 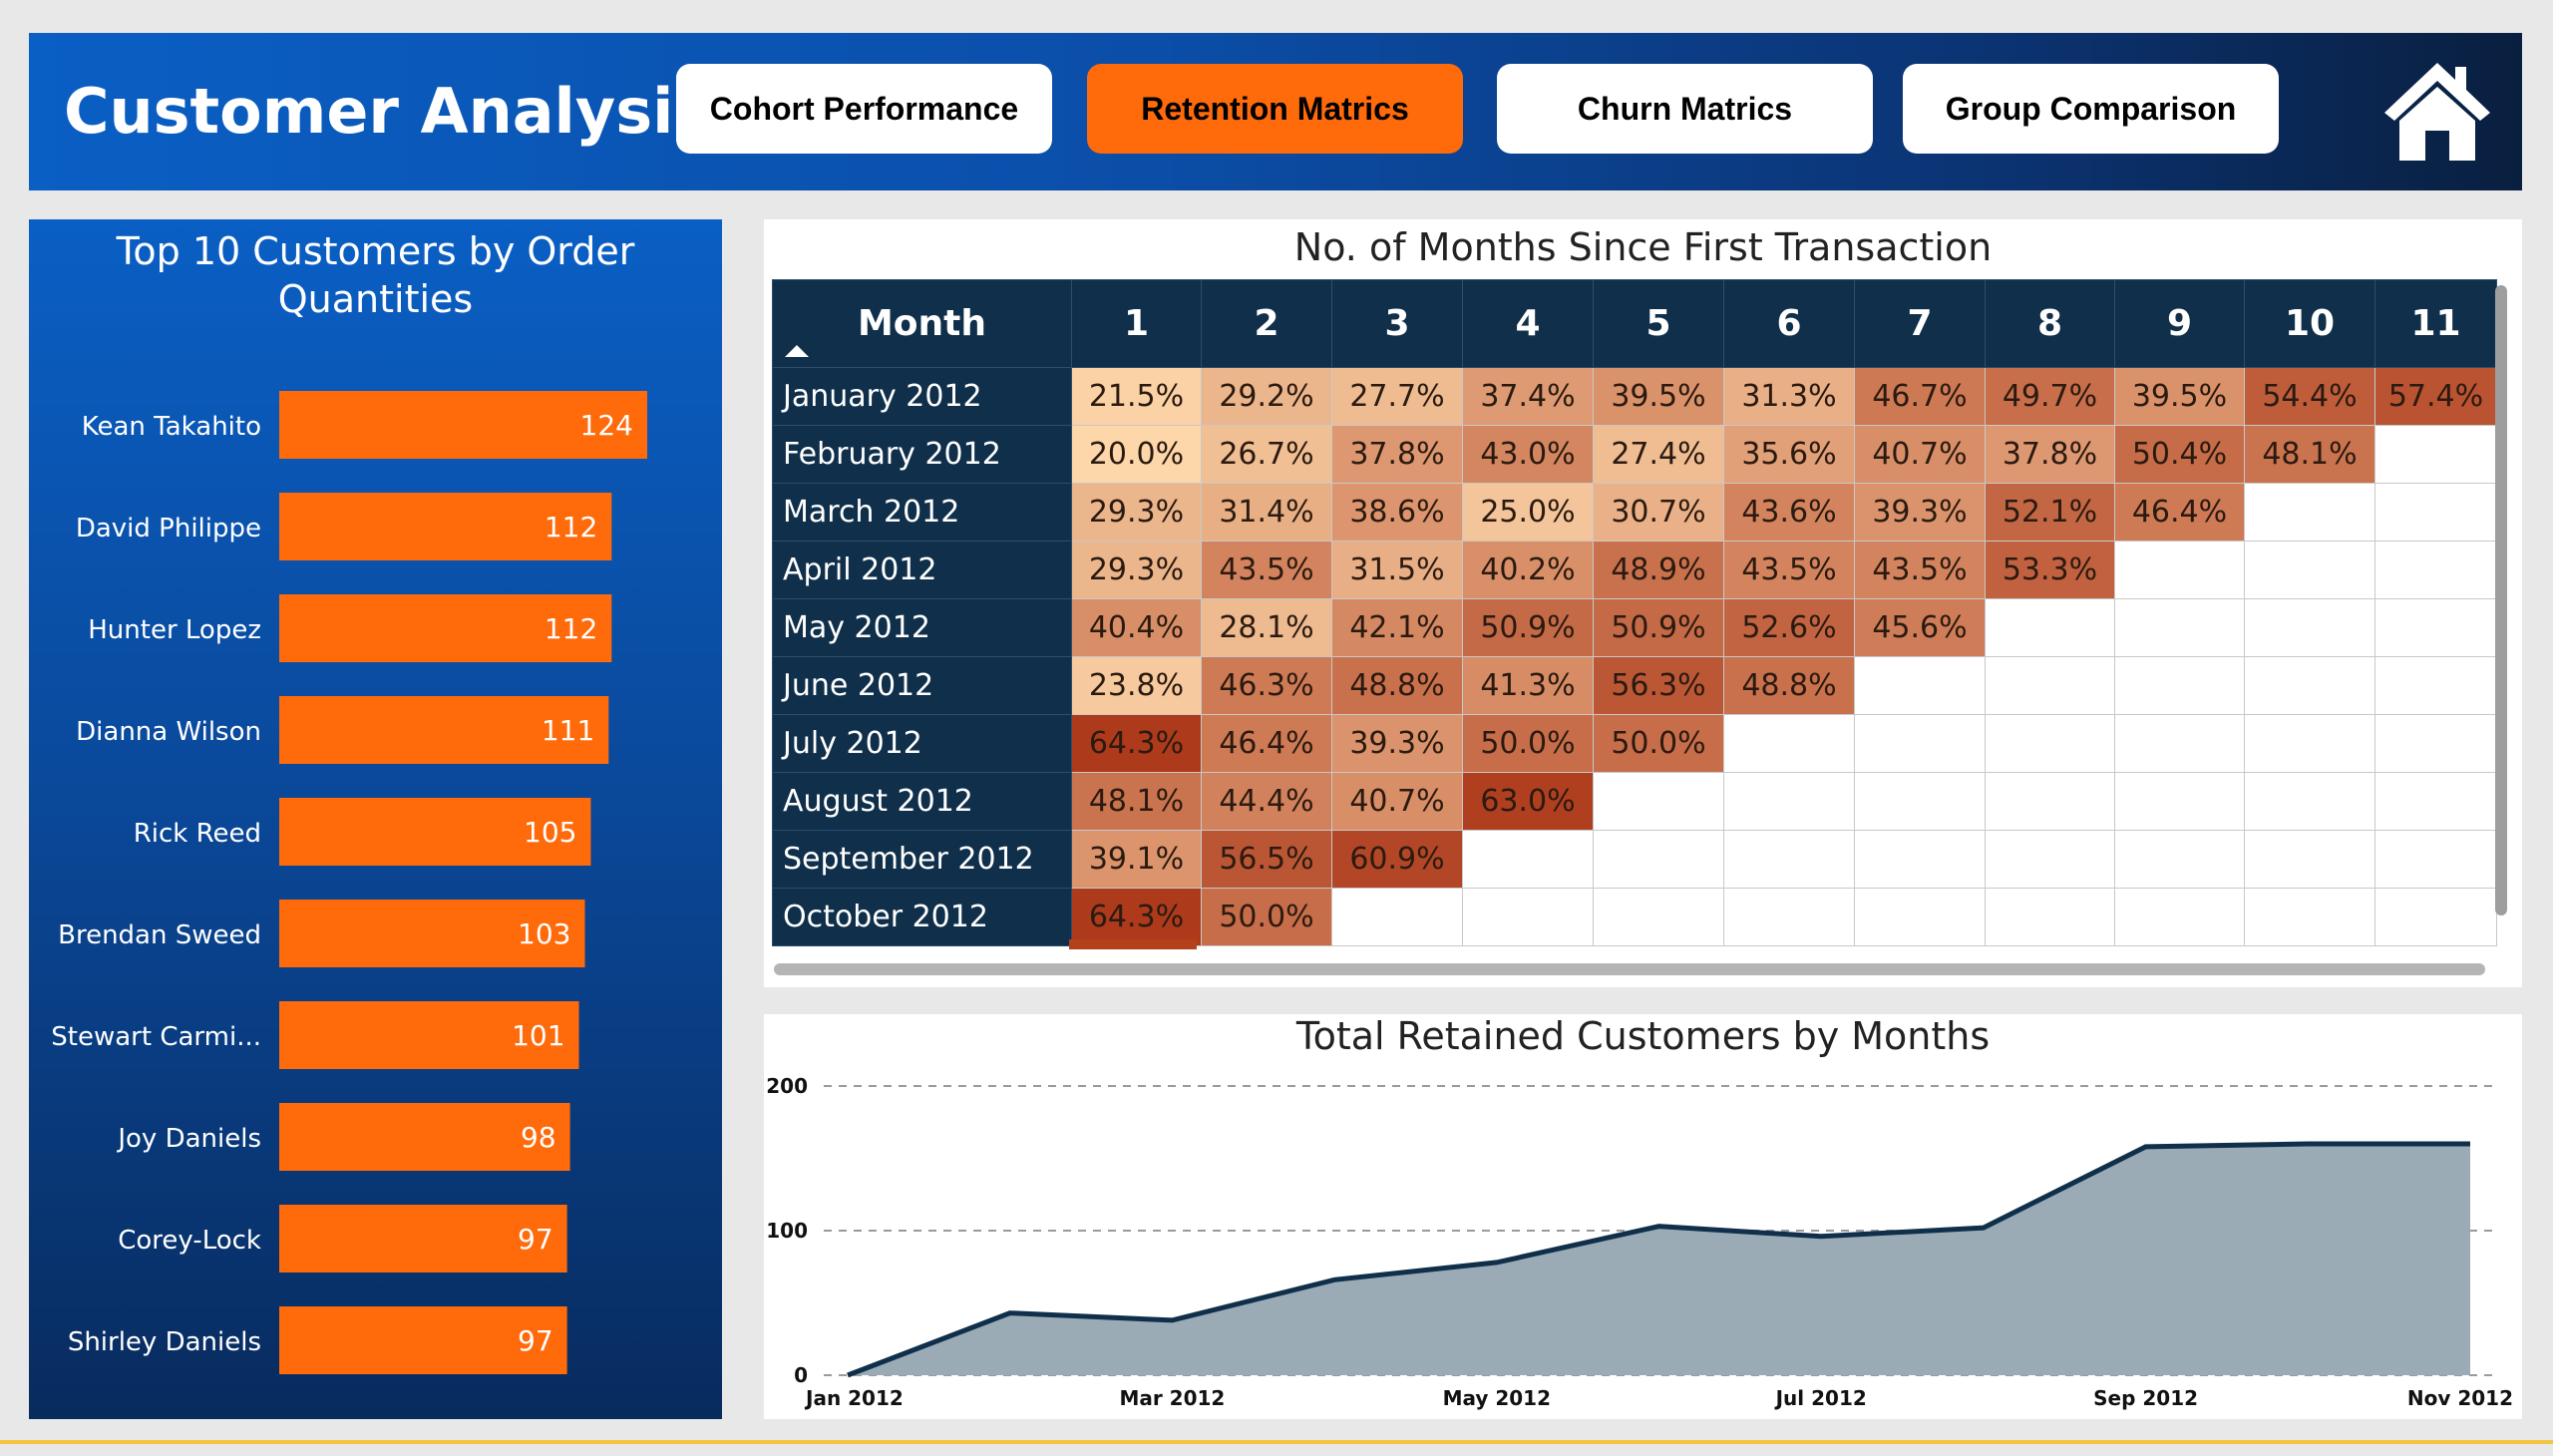 What do you see at coordinates (864, 109) in the screenshot?
I see `nav-cohort-performance-button: Cohort Performance` at bounding box center [864, 109].